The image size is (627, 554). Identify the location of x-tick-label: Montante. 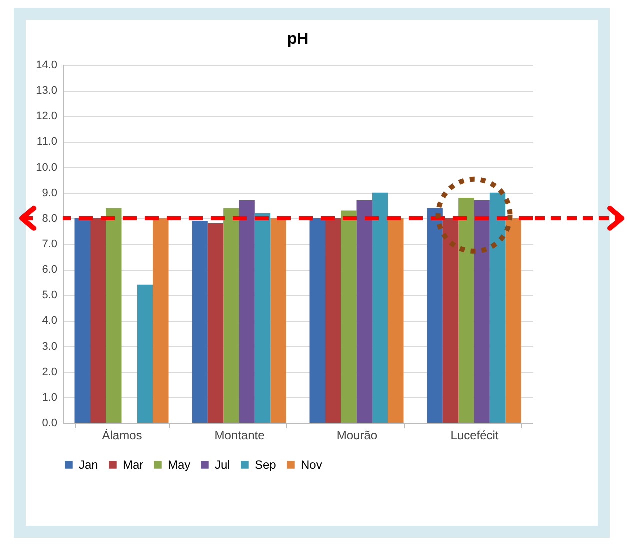
(240, 435).